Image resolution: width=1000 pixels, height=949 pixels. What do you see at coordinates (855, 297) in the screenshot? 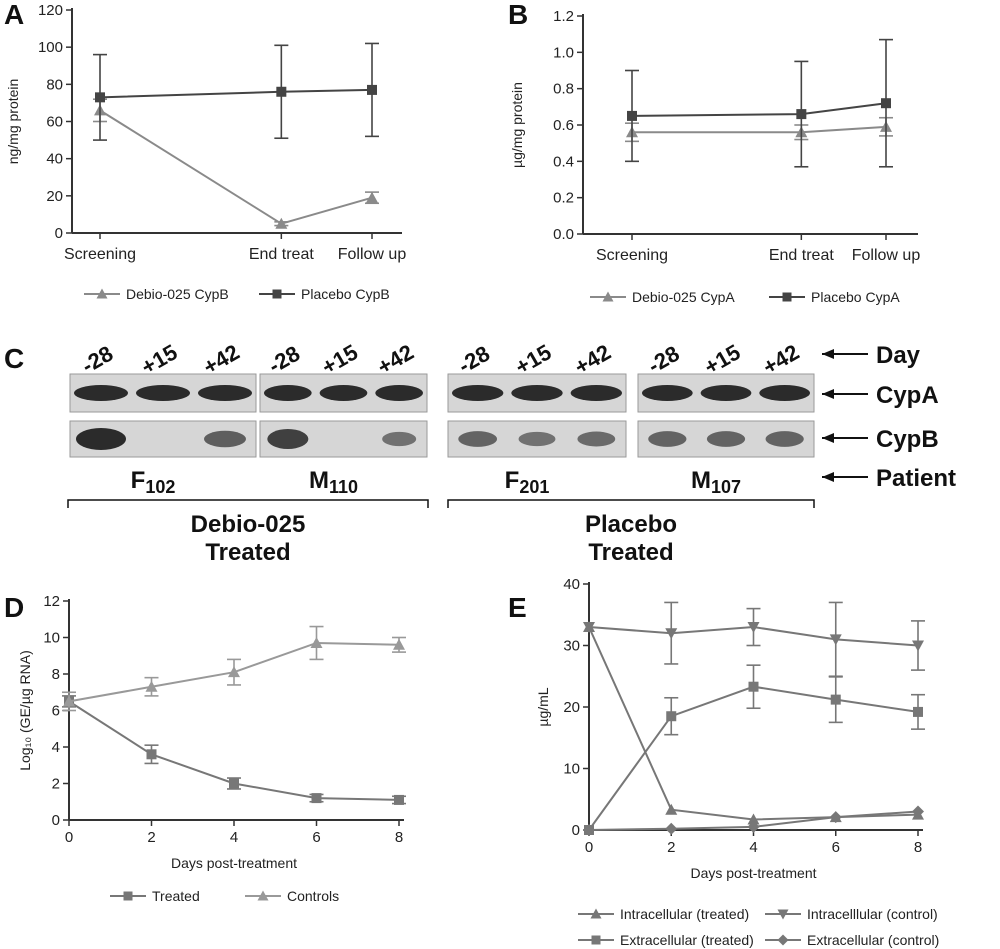
I see `legend-label: Placebo CypA` at bounding box center [855, 297].